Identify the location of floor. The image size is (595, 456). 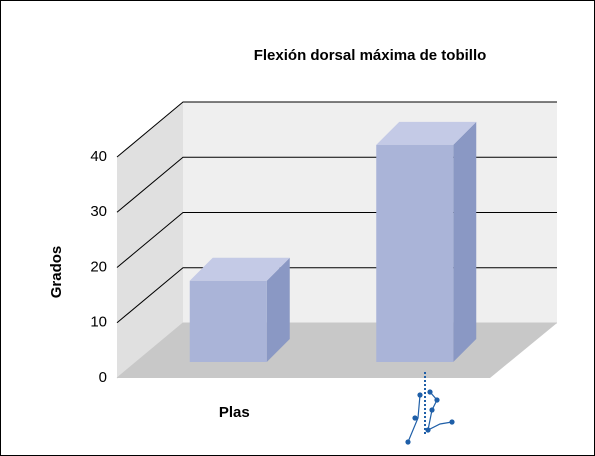
(337, 350).